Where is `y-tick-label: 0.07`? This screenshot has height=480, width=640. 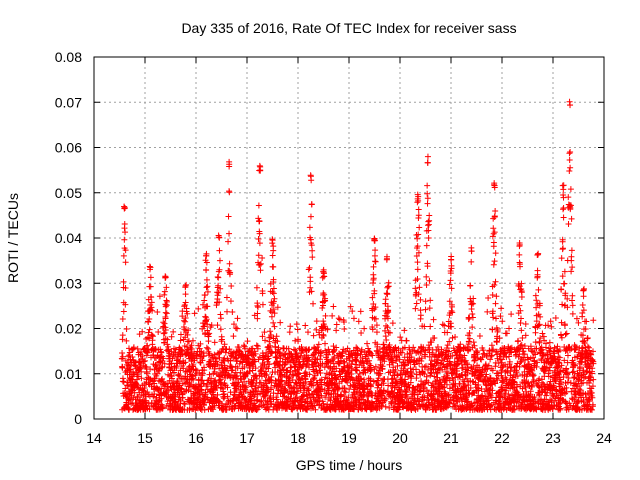
y-tick-label: 0.07 is located at coordinates (68, 102).